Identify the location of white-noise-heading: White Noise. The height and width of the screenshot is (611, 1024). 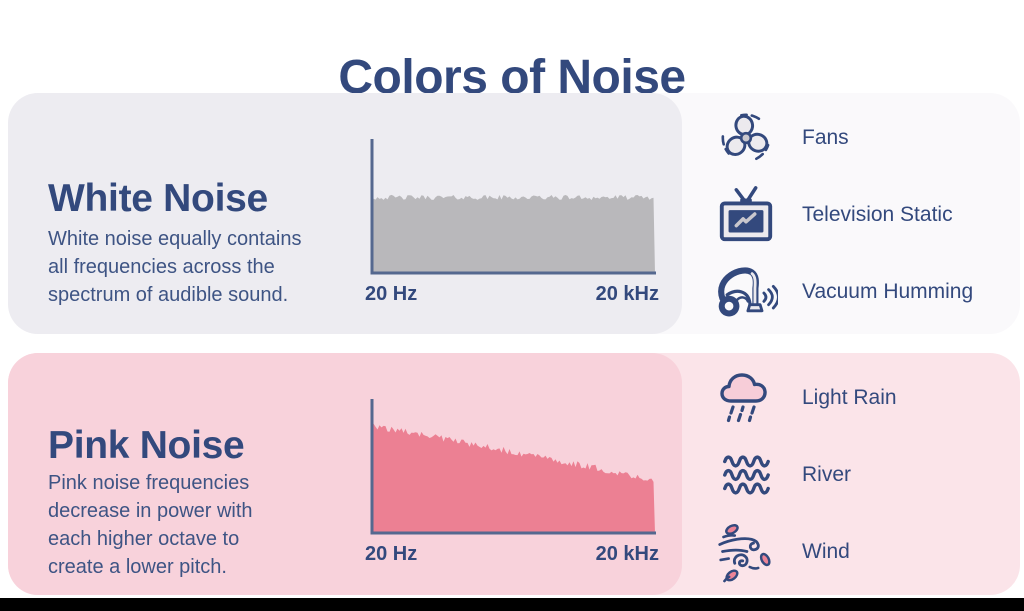
(158, 199).